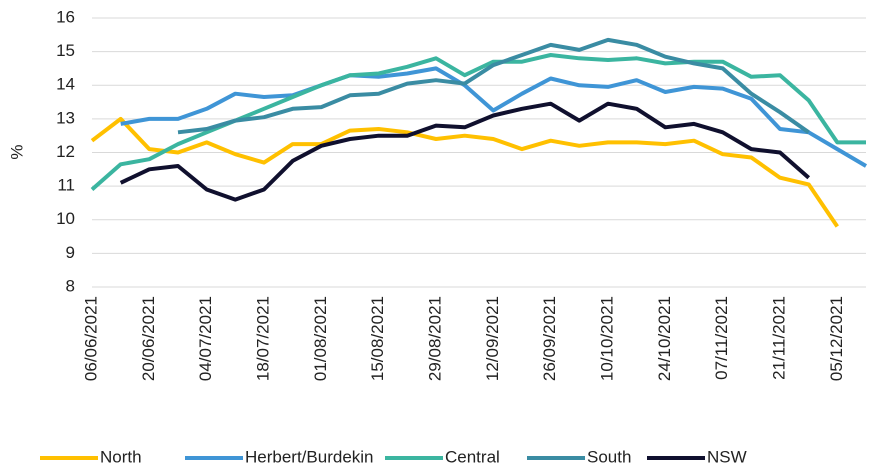  Describe the element at coordinates (434, 338) in the screenshot. I see `x-tick-label: 29/08/2021` at that location.